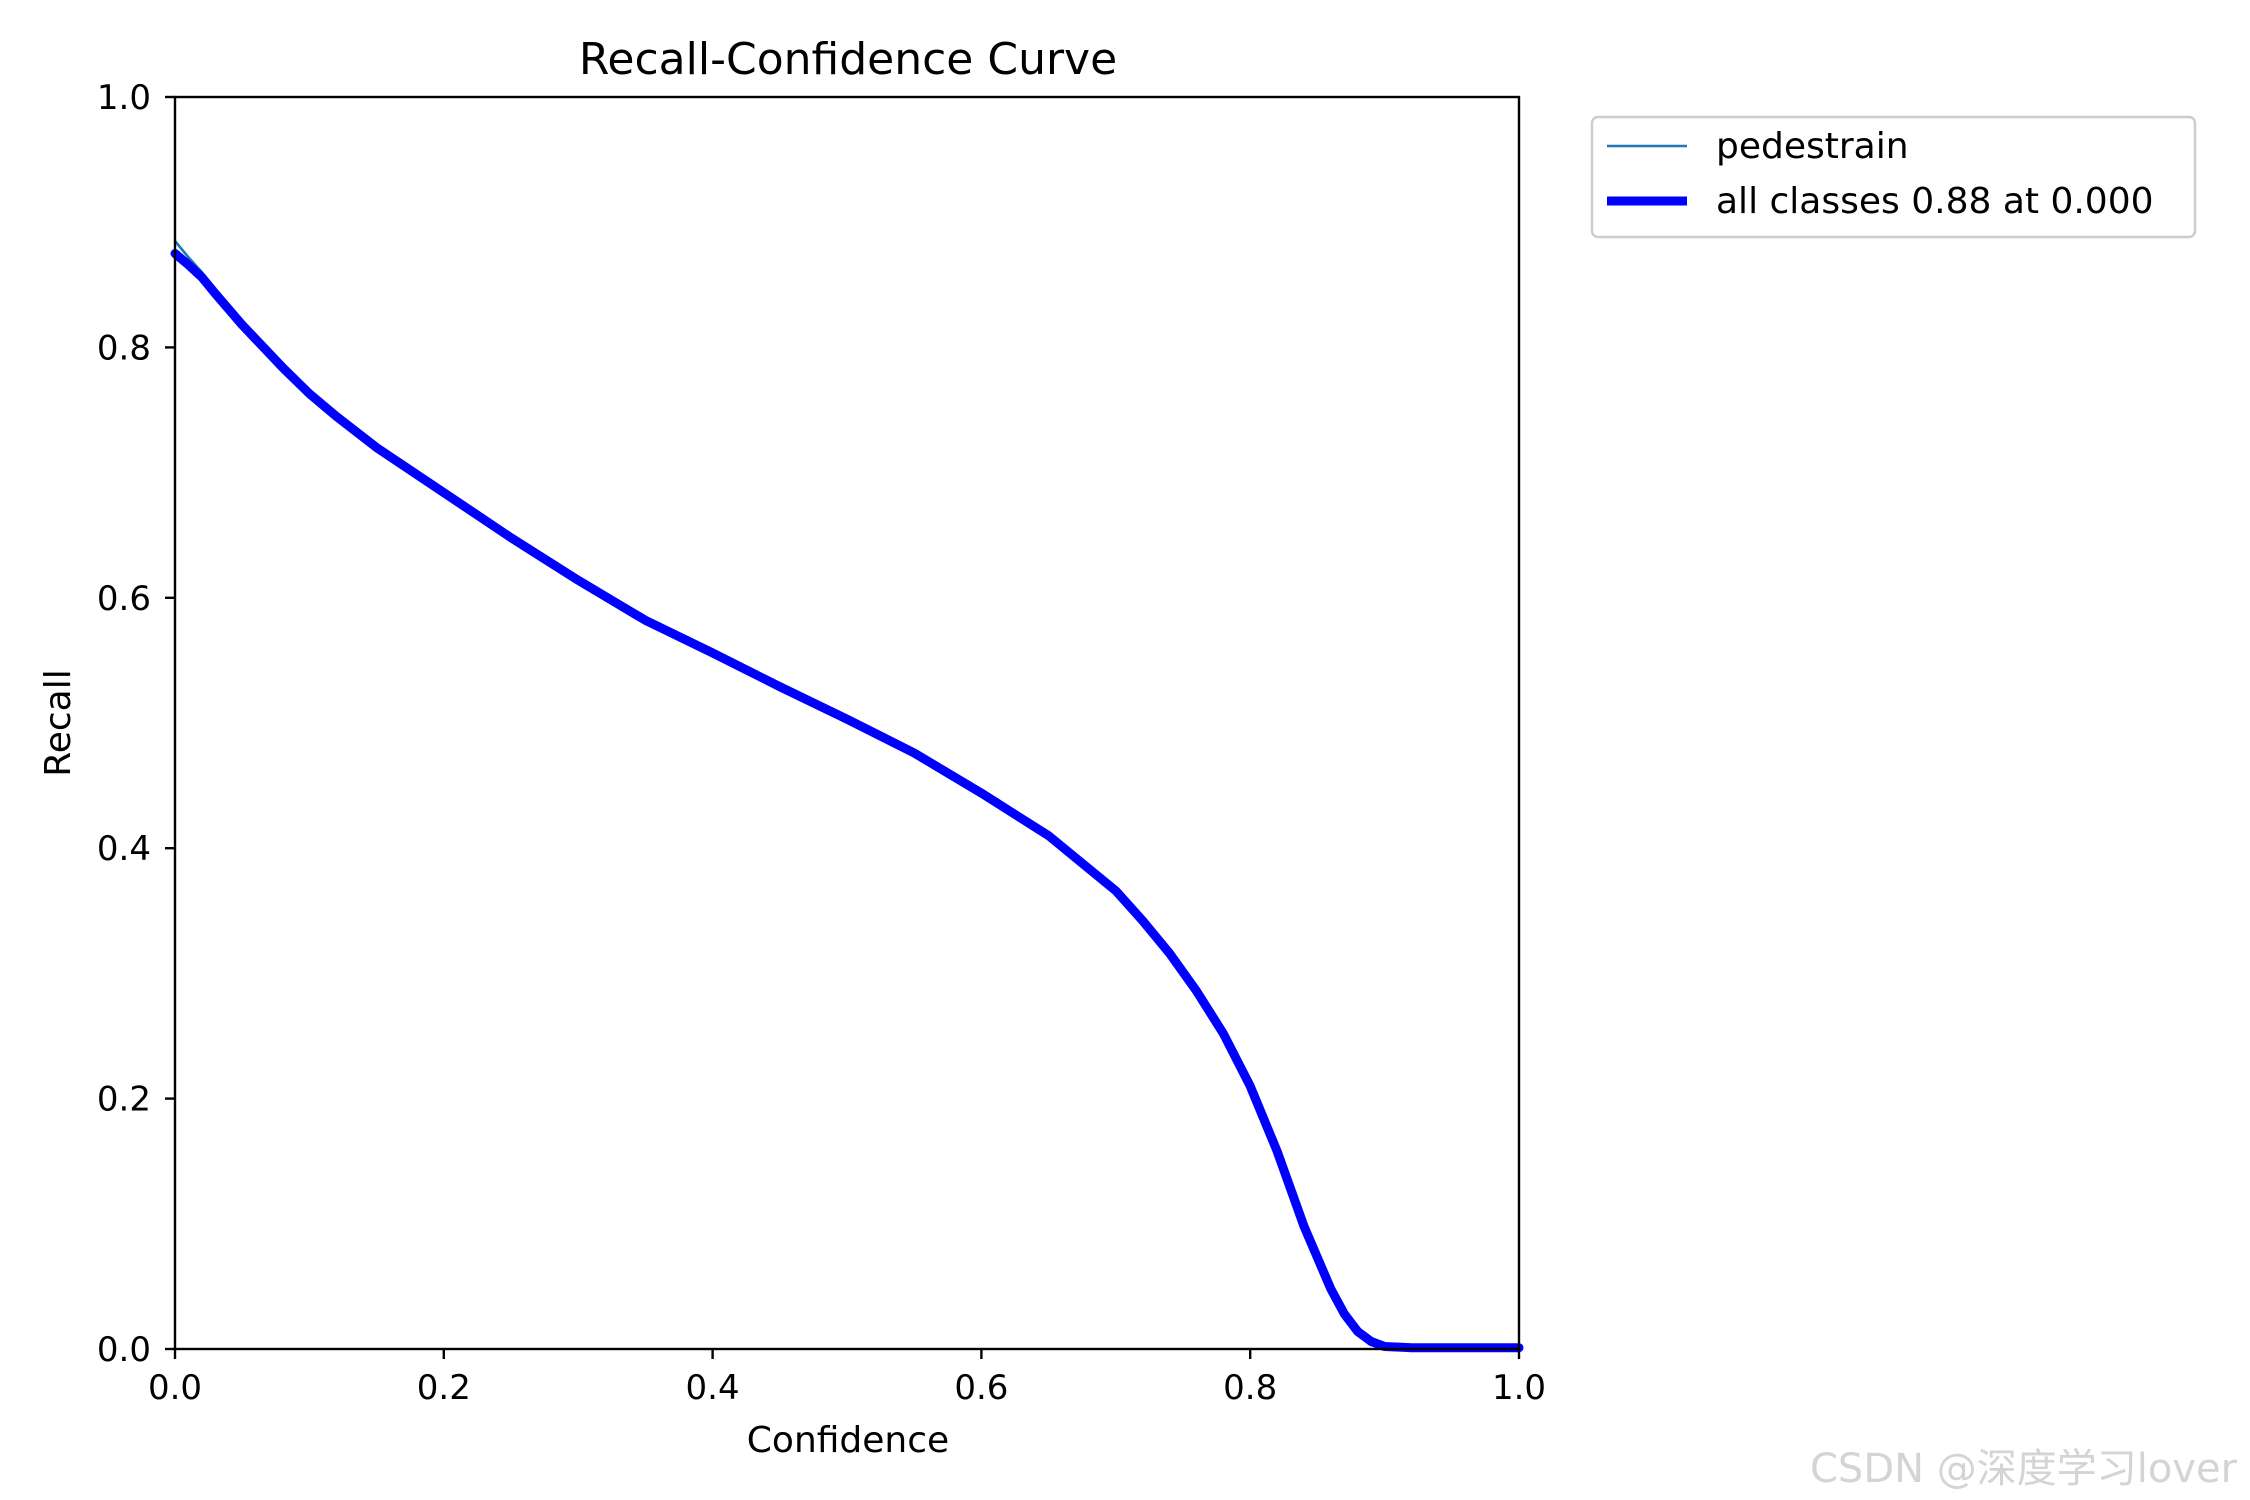 The width and height of the screenshot is (2250, 1500). I want to click on y-tick-label: 0.4, so click(124, 849).